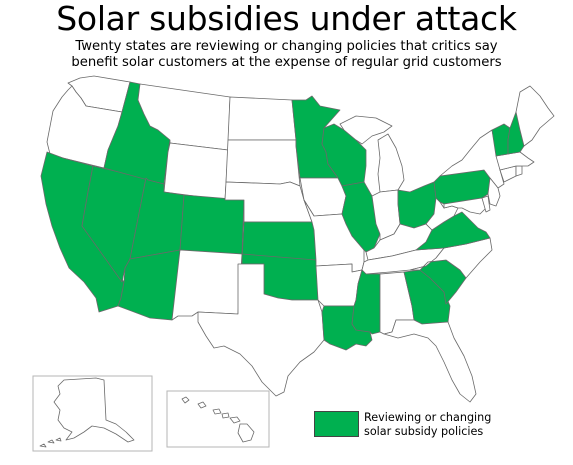  What do you see at coordinates (515, 161) in the screenshot?
I see `state-massachusetts` at bounding box center [515, 161].